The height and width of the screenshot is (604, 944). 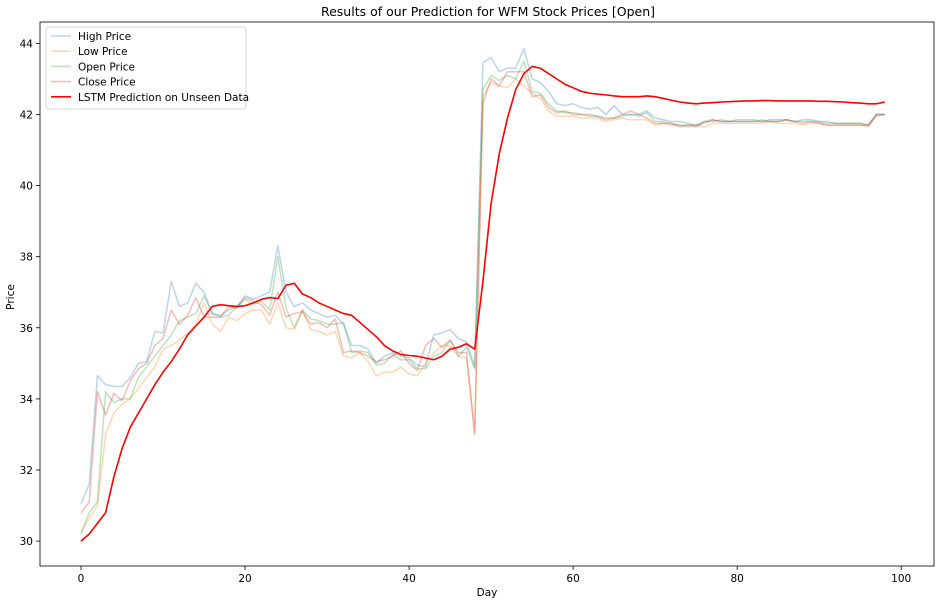 What do you see at coordinates (11, 297) in the screenshot?
I see `y-axis-label: Price` at bounding box center [11, 297].